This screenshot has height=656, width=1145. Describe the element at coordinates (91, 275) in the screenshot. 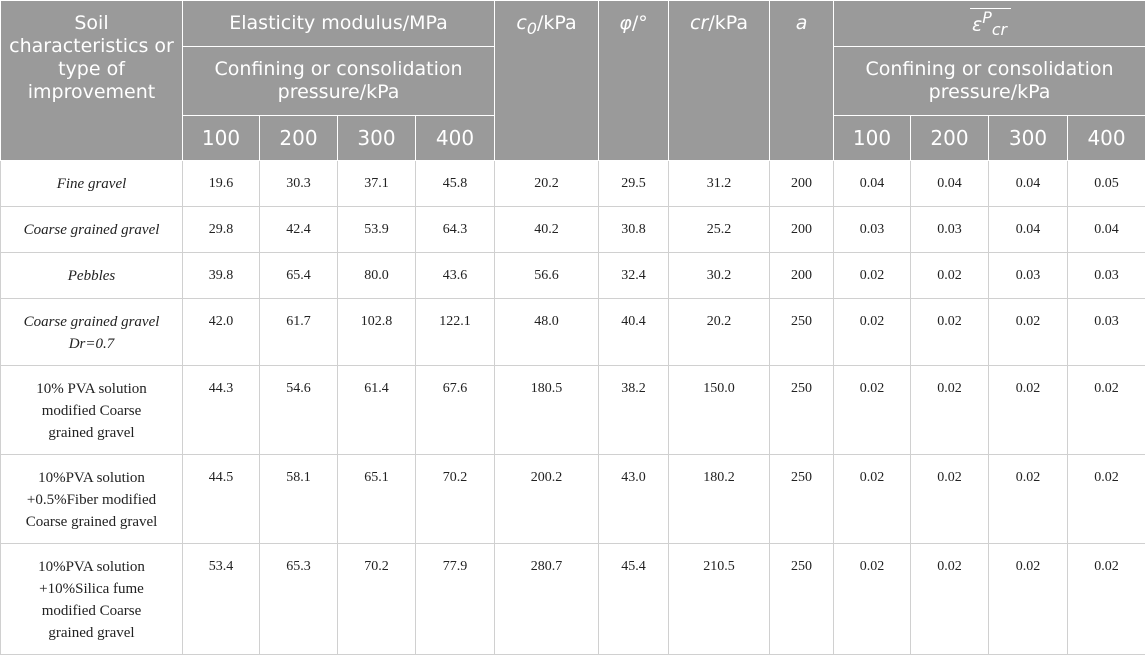

I see `soil-type-line: Pebbles` at that location.